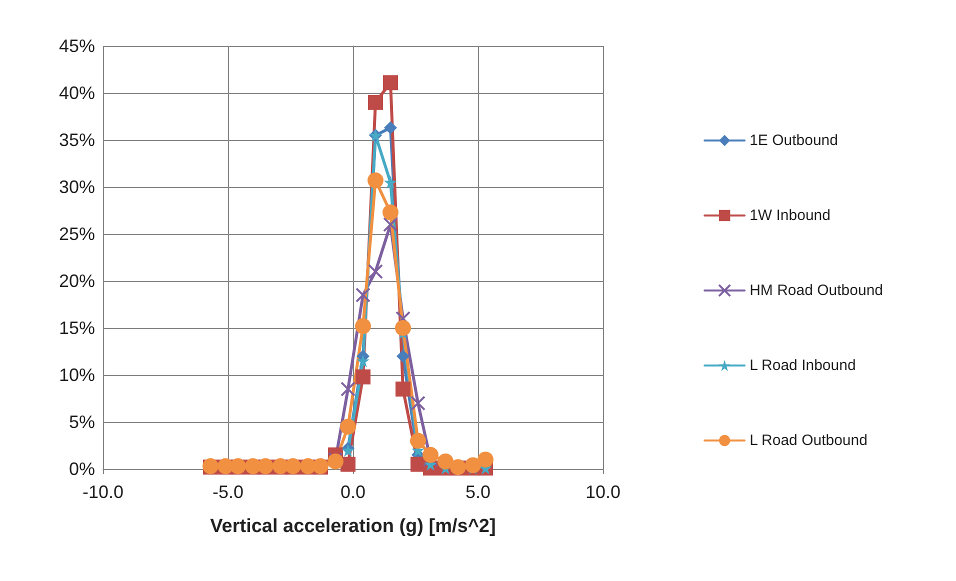  What do you see at coordinates (803, 365) in the screenshot?
I see `legend-label: L Road Inbound` at bounding box center [803, 365].